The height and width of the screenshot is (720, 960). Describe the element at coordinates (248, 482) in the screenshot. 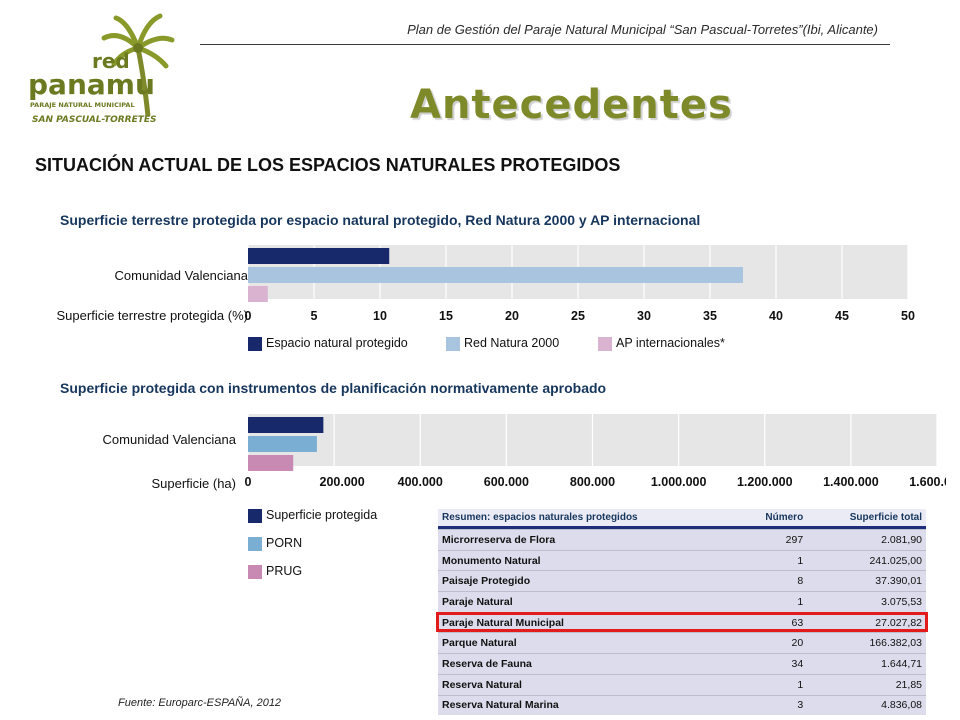

I see `chart2-tick-label: 0` at that location.